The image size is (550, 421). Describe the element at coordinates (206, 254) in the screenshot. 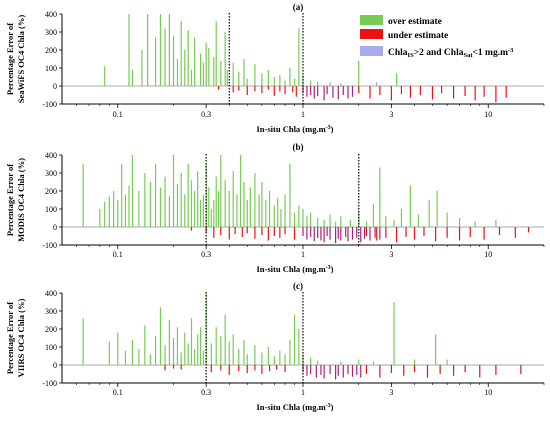

I see `x-tick-label: 0.3` at that location.